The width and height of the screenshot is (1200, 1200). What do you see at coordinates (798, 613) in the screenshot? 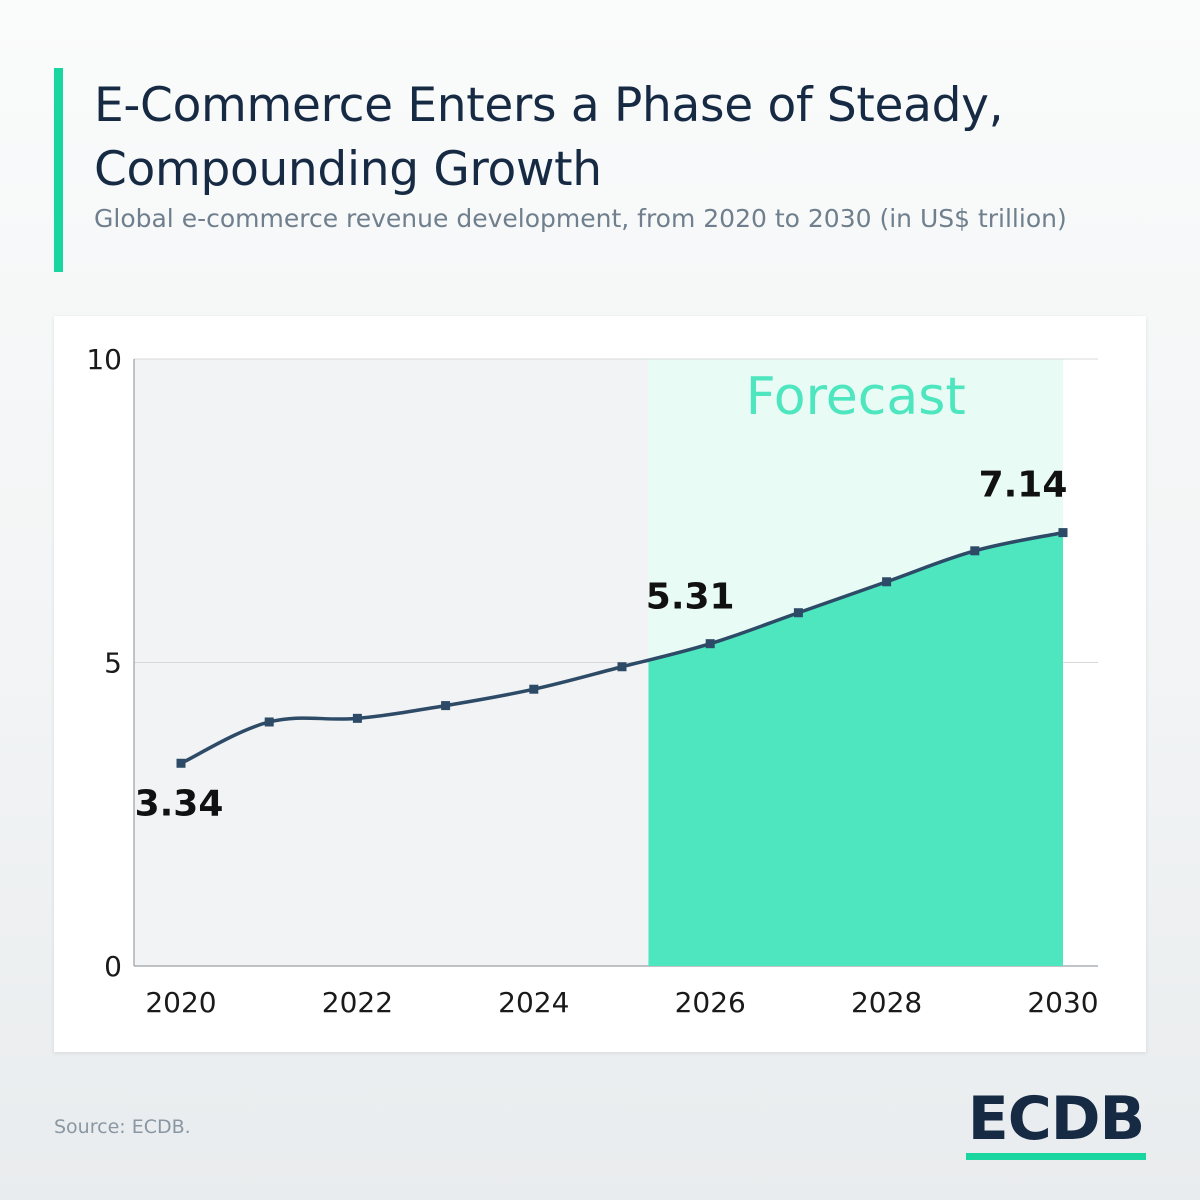
I see `data-point-2027` at bounding box center [798, 613].